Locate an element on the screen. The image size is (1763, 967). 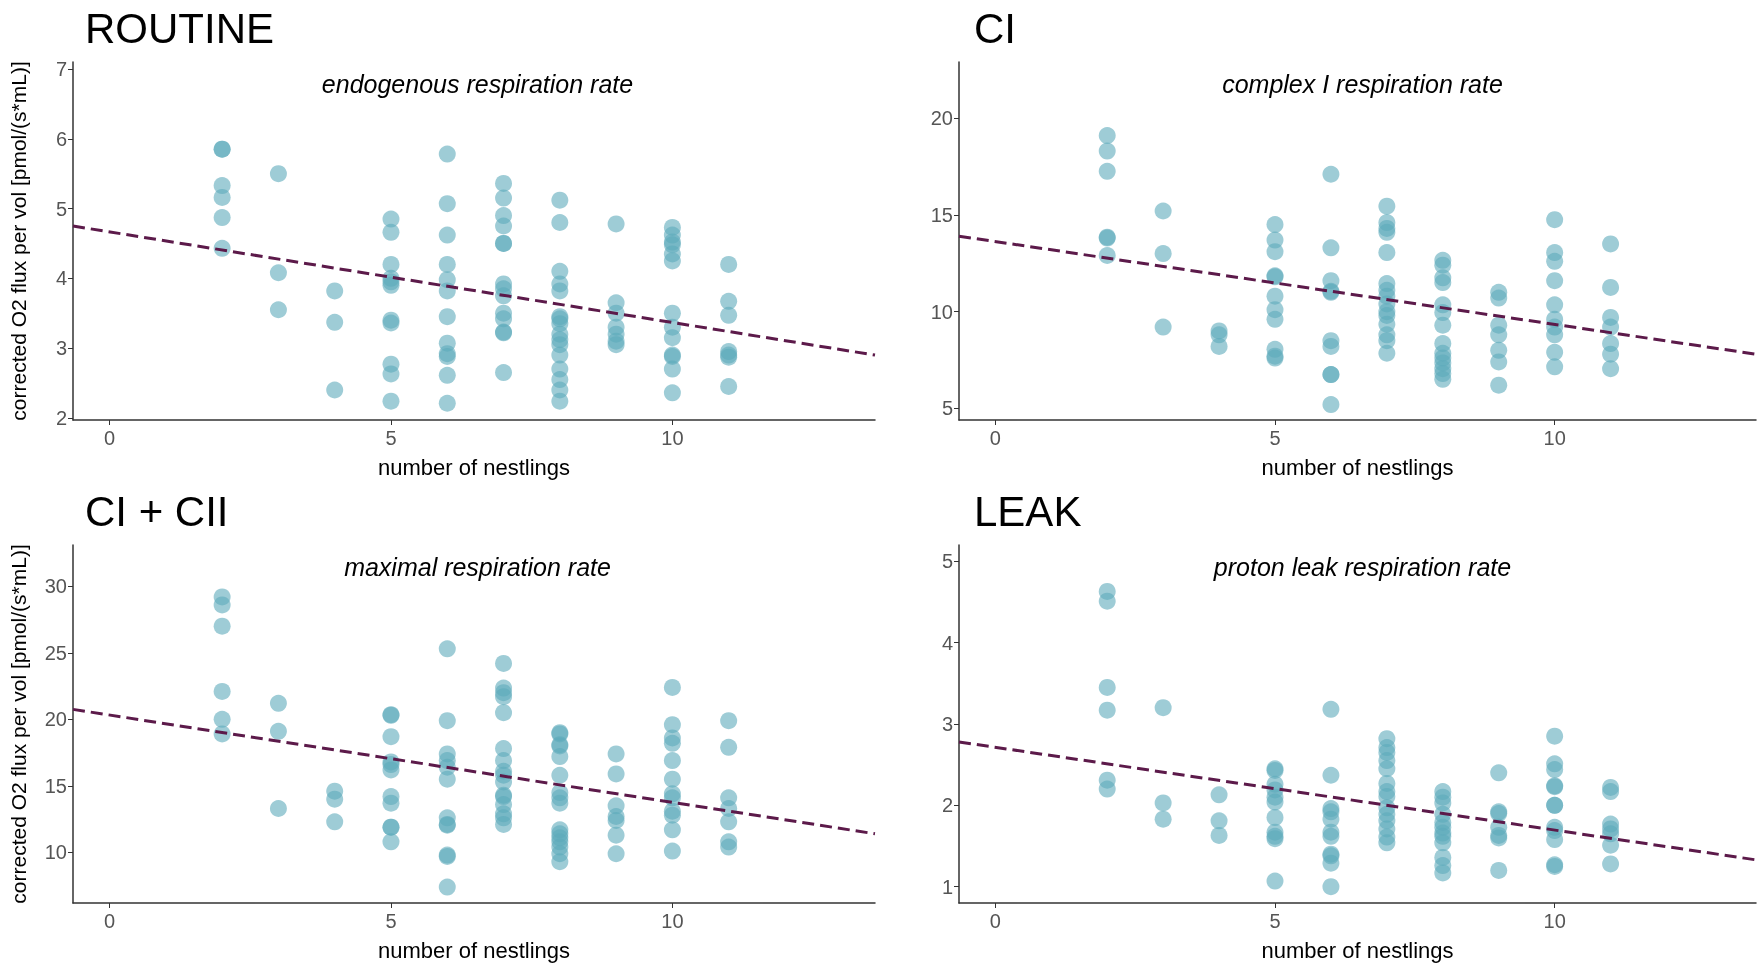
y-tick-label: 6 is located at coordinates (61, 138).